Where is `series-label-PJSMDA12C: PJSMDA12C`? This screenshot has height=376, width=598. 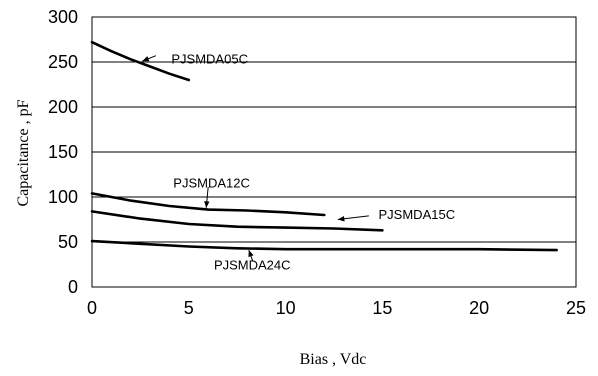
series-label-PJSMDA12C: PJSMDA12C is located at coordinates (211, 183).